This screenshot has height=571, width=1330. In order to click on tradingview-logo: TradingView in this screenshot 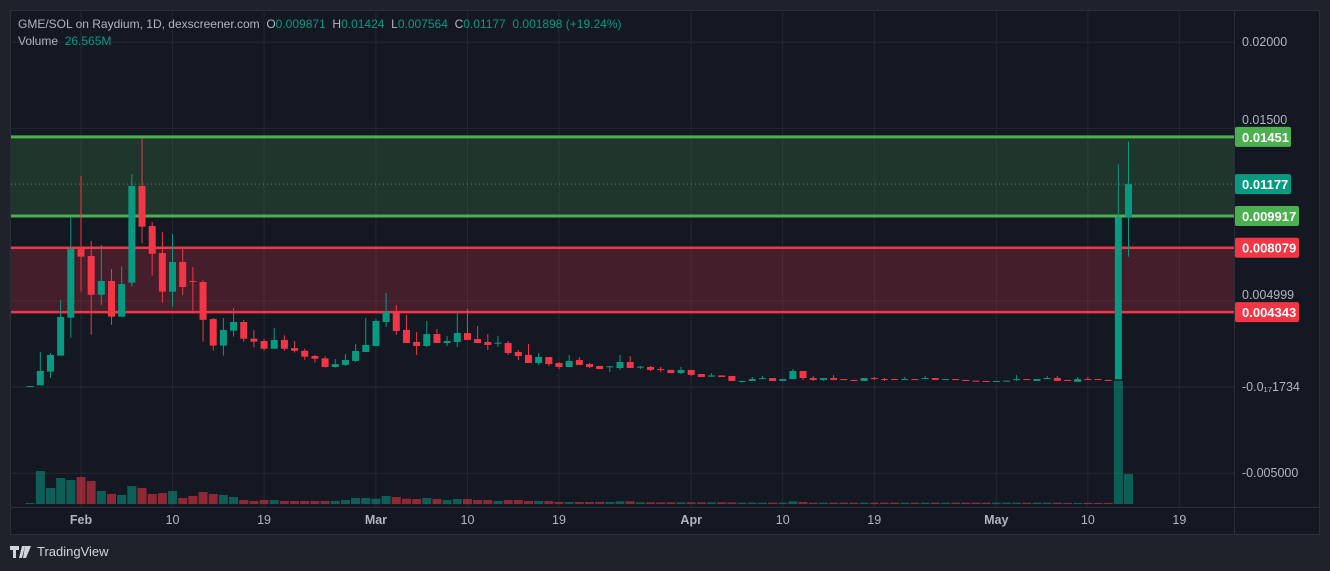, I will do `click(59, 551)`.